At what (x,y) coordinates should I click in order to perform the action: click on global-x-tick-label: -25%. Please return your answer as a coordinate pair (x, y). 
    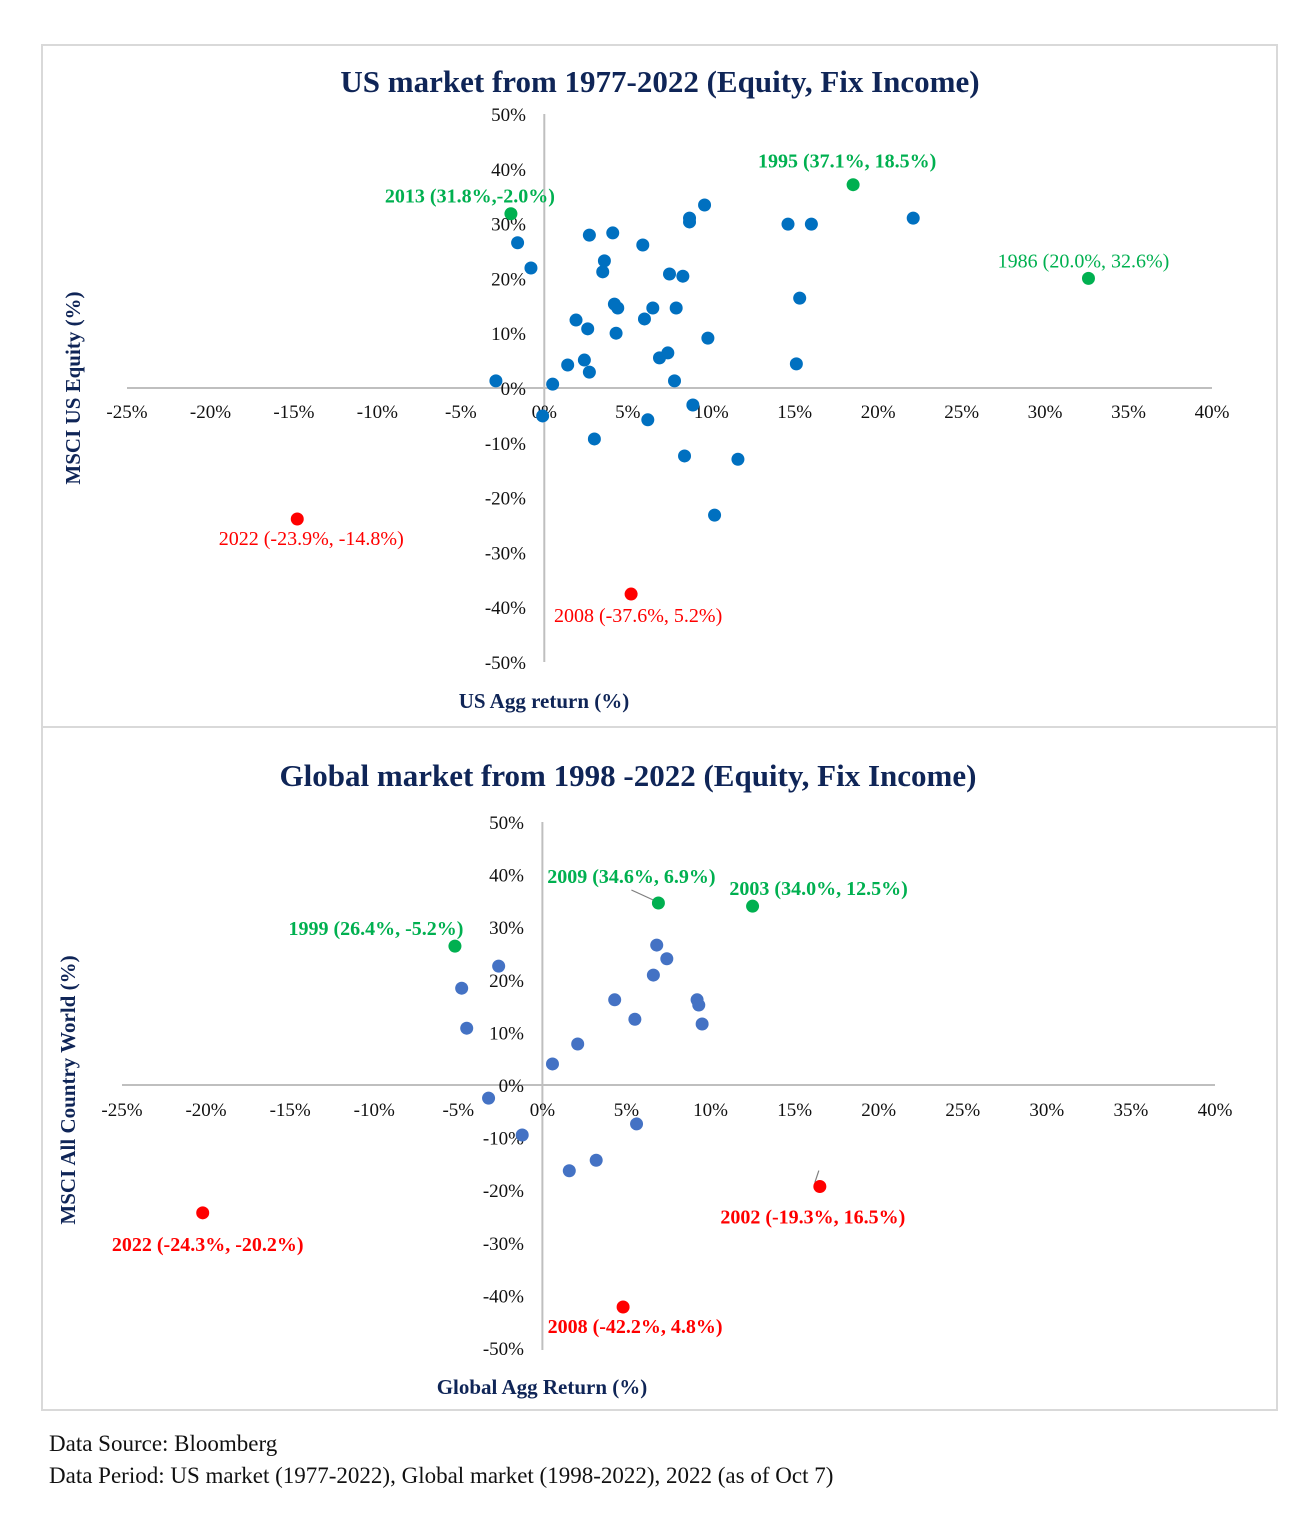
    Looking at the image, I should click on (121, 1110).